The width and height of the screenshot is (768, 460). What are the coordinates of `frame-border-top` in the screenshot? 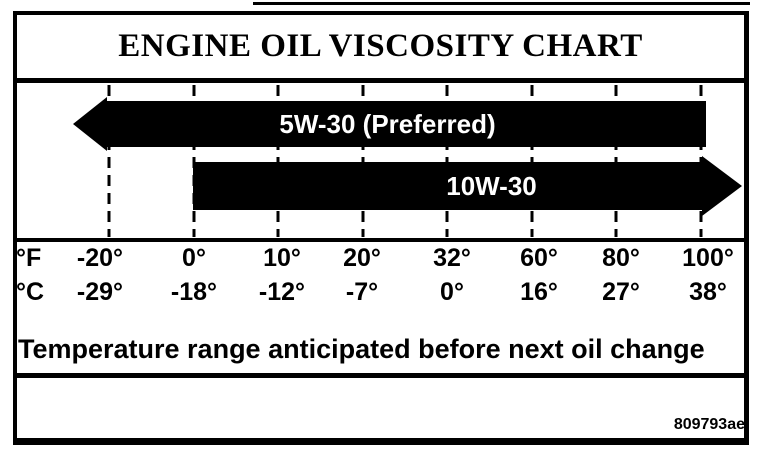 It's located at (381, 13).